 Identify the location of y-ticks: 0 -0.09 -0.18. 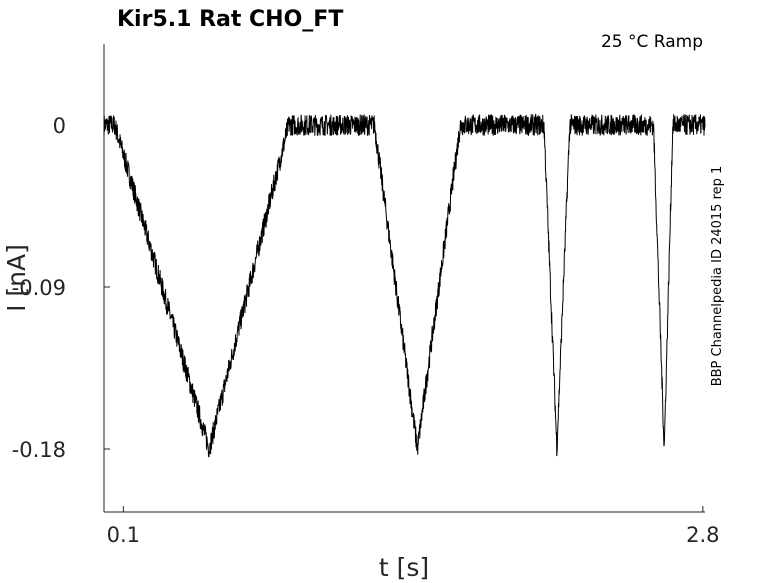
(61, 288).